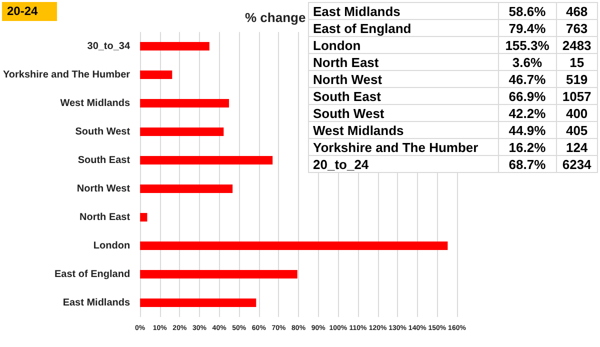 Image resolution: width=600 pixels, height=347 pixels. I want to click on data-label: 3.6%, so click(527, 62).